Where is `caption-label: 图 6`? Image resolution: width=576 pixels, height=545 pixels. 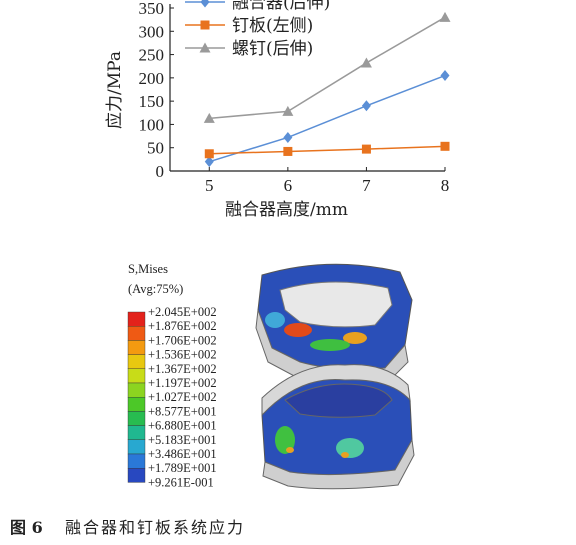
caption-label: 图 6 is located at coordinates (26, 527).